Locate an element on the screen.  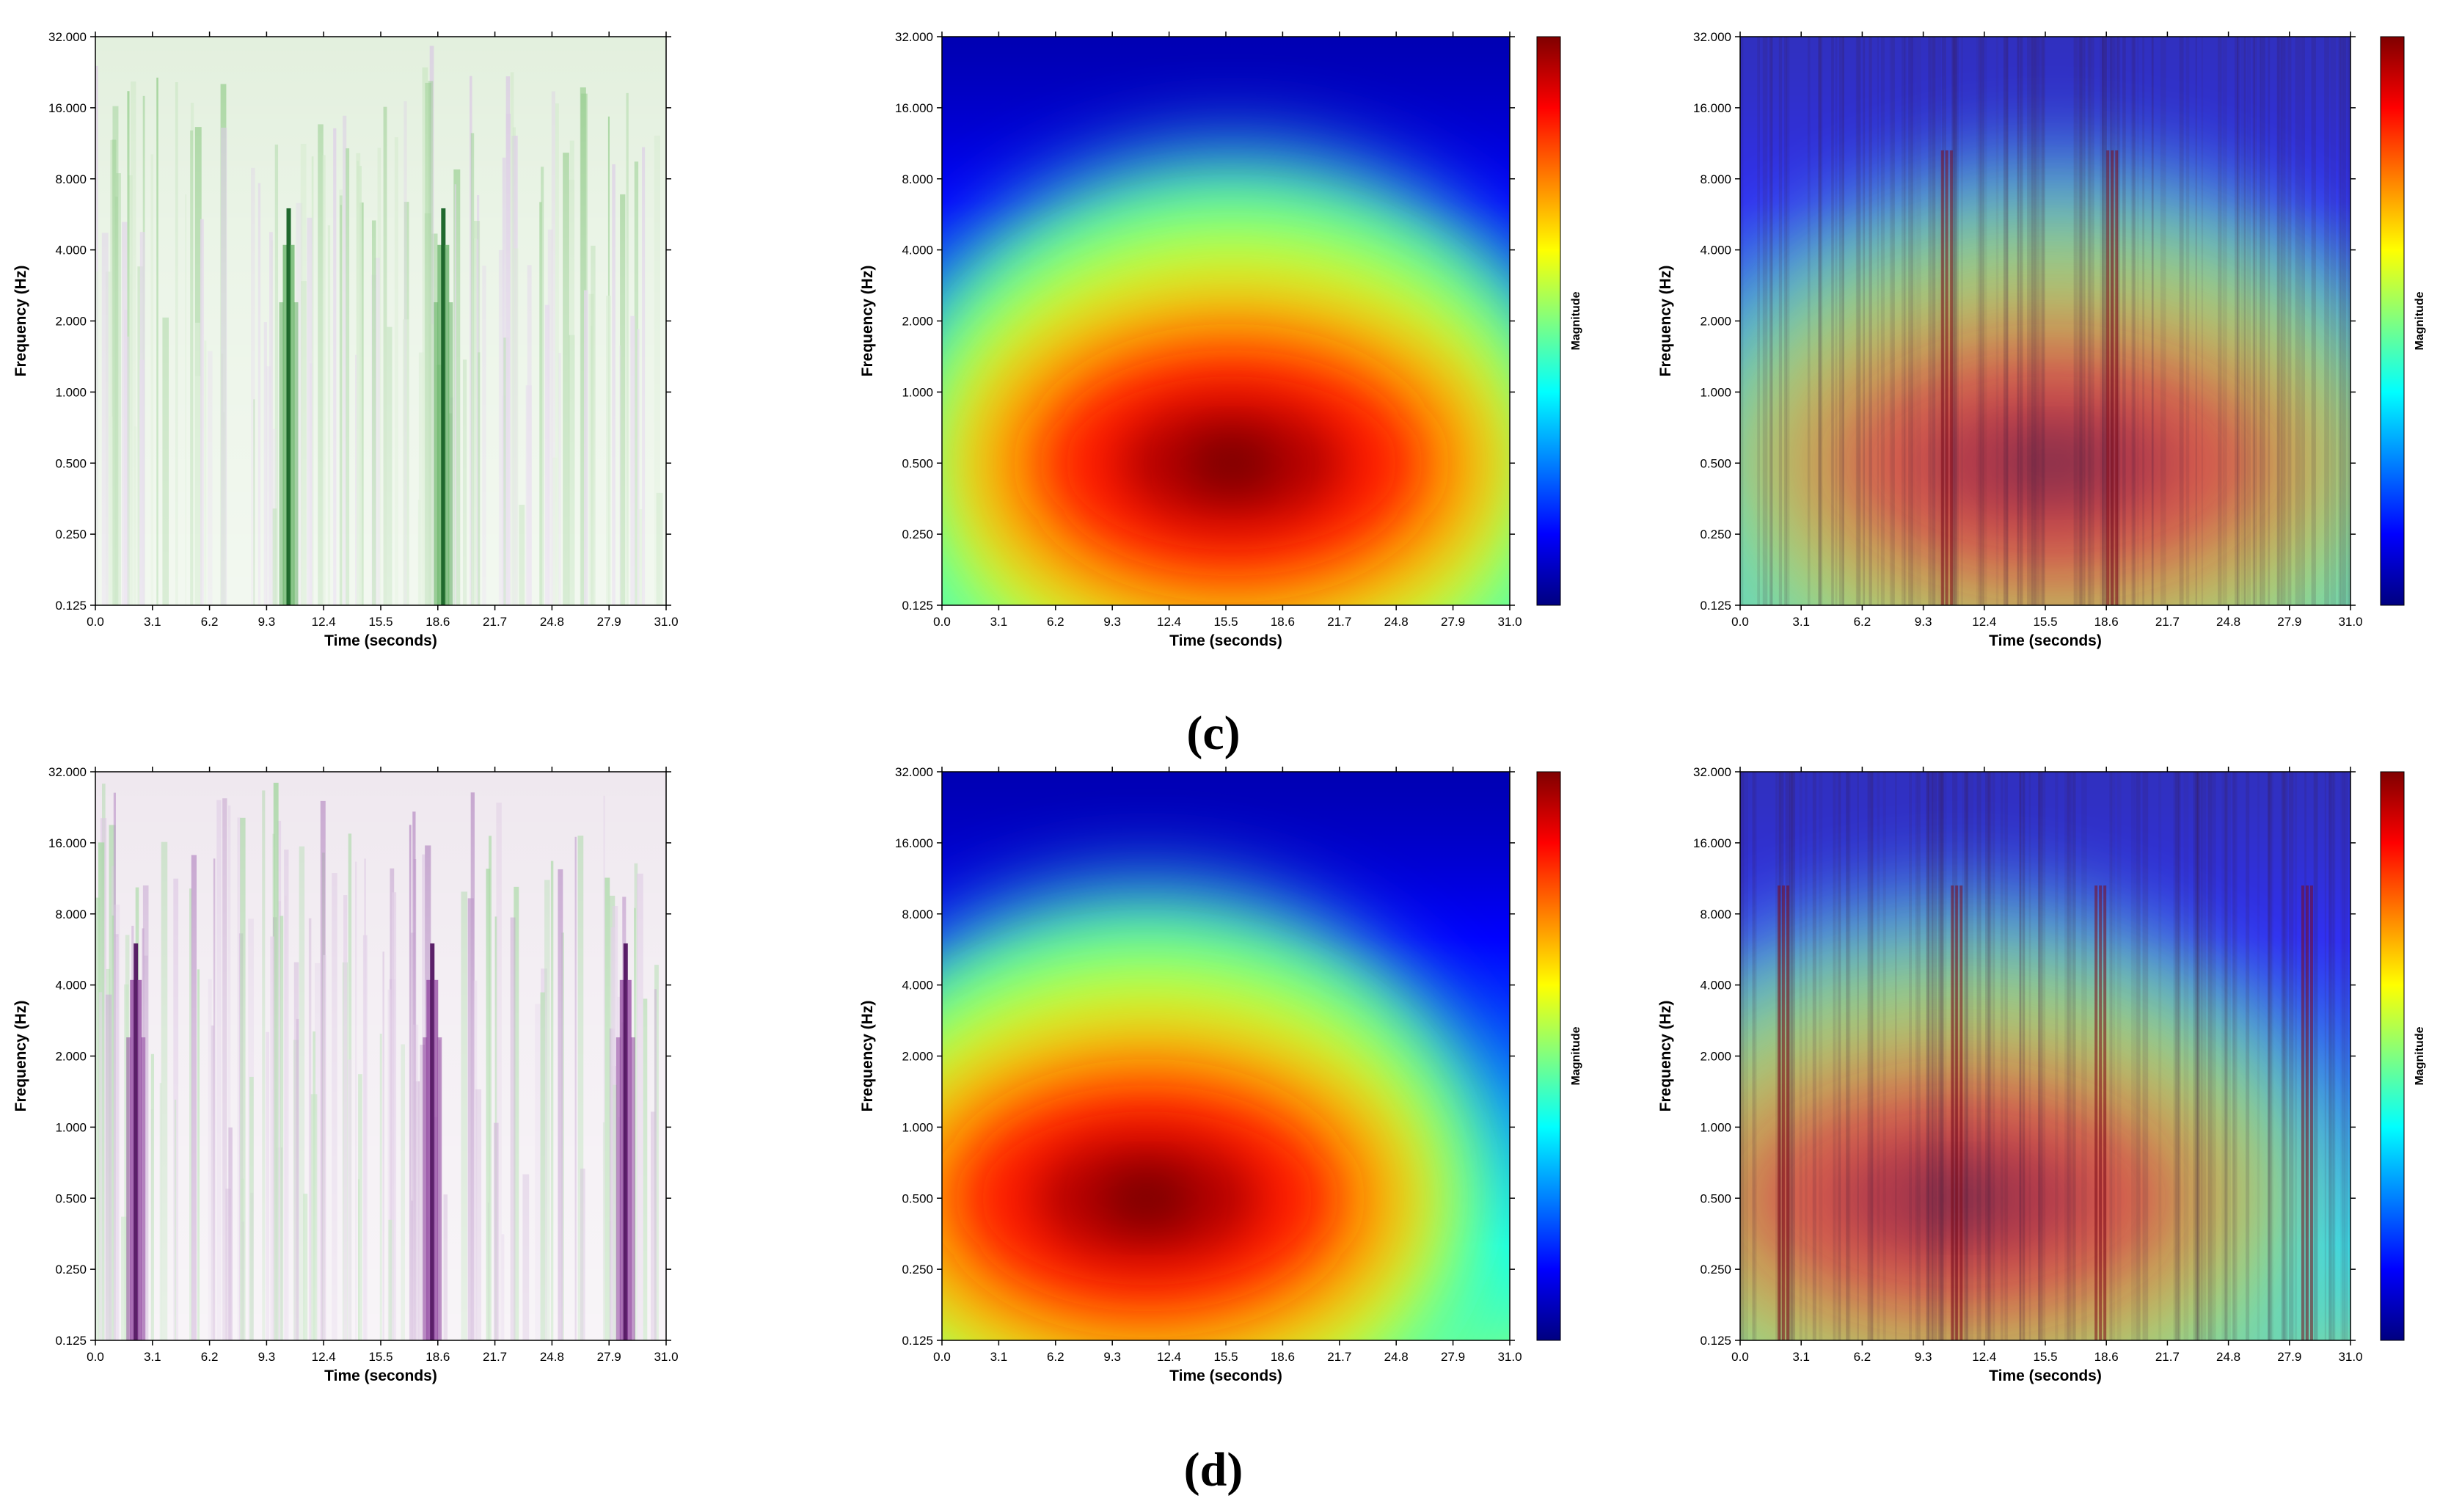
plot-area is located at coordinates (1226, 321).